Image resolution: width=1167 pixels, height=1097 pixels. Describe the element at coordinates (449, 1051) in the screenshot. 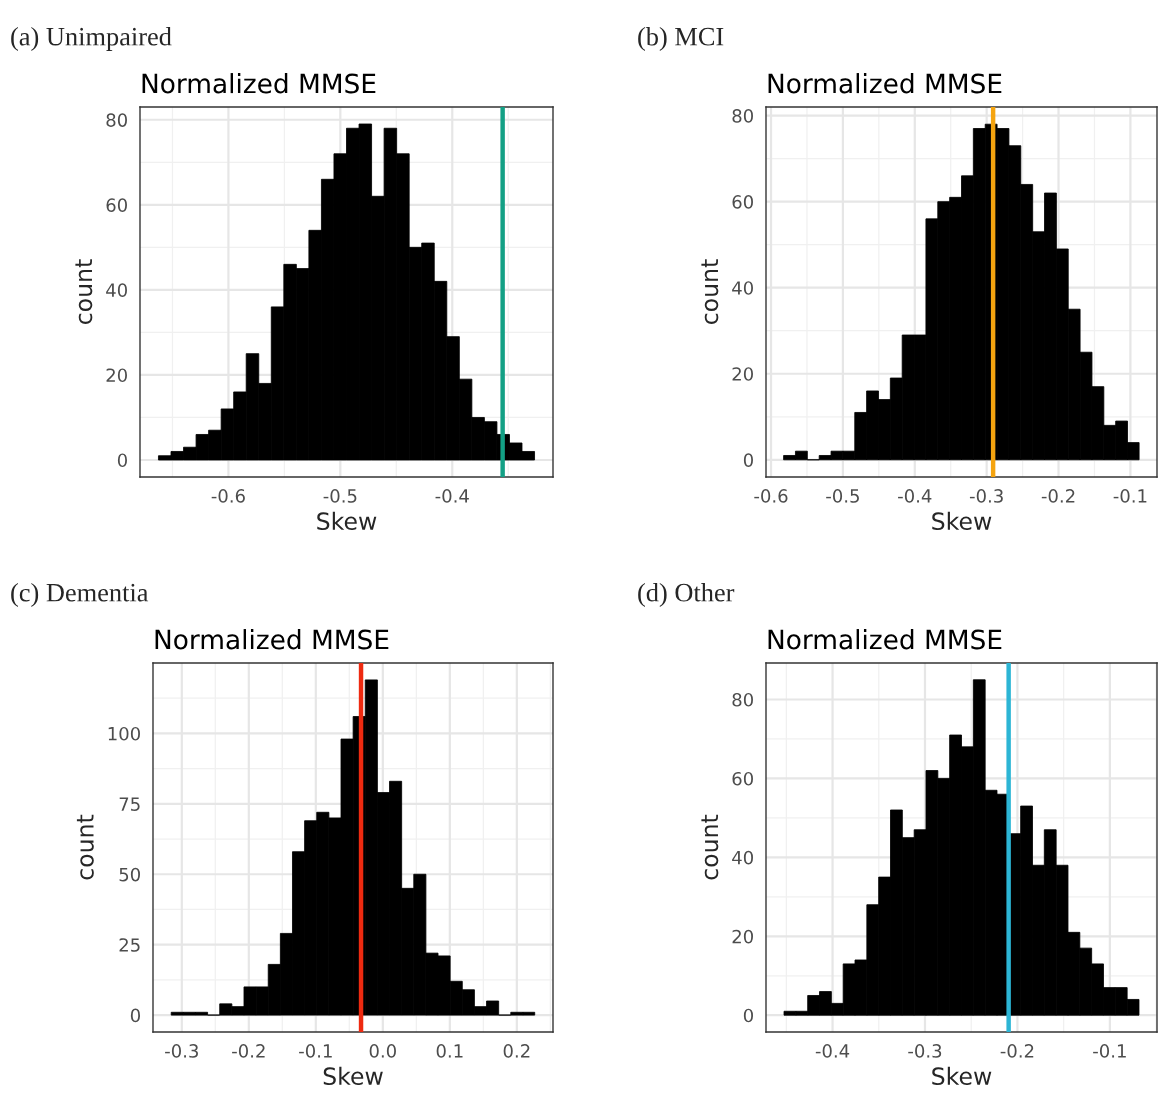

I see `x-tick-label: 0.1` at that location.